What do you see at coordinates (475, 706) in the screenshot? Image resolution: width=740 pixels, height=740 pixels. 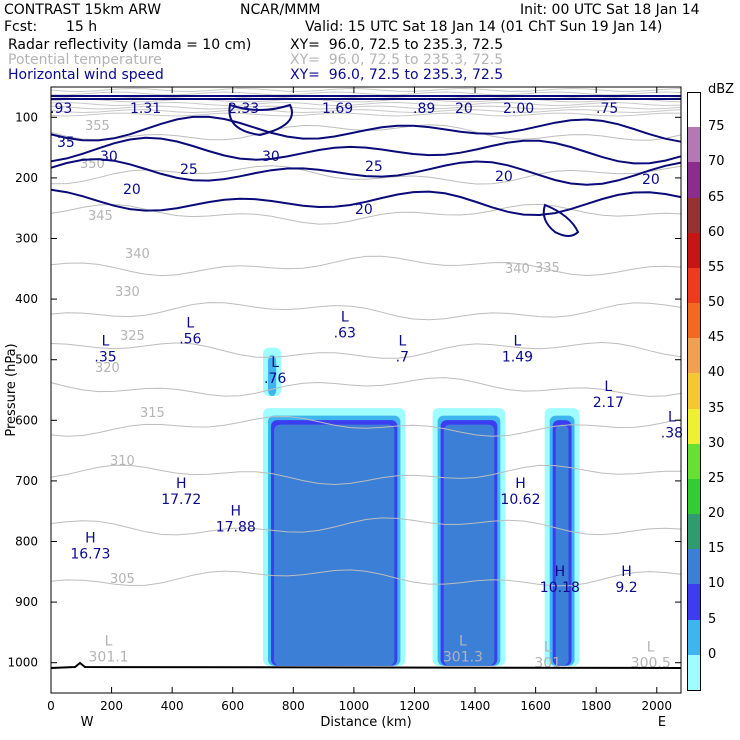 I see `x-tick-label: 1400` at bounding box center [475, 706].